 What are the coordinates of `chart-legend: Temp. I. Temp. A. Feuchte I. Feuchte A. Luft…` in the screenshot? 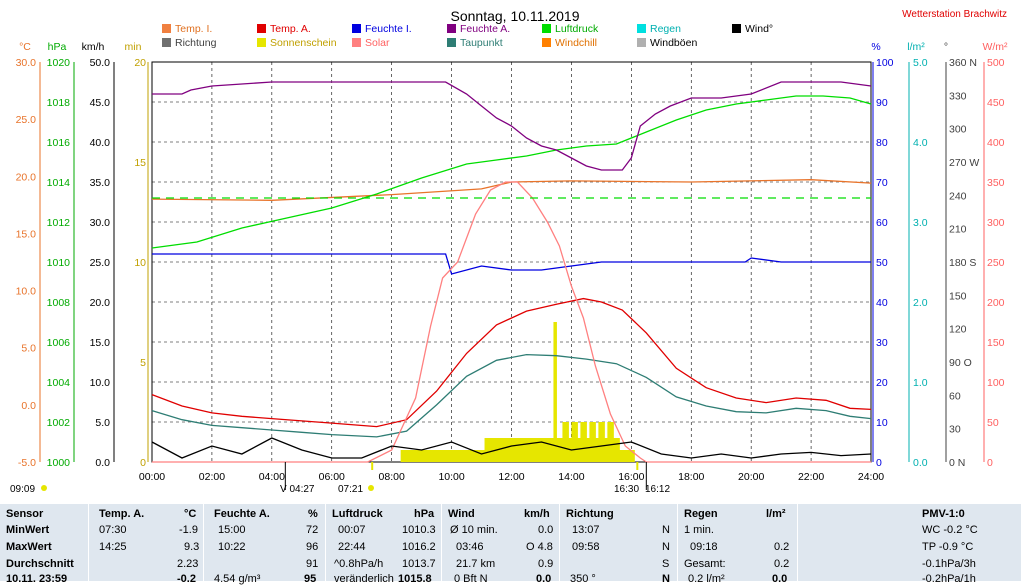 It's located at (467, 36).